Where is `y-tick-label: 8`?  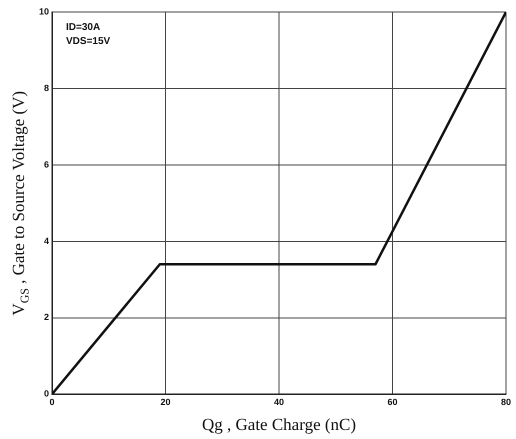 y-tick-label: 8 is located at coordinates (47, 87).